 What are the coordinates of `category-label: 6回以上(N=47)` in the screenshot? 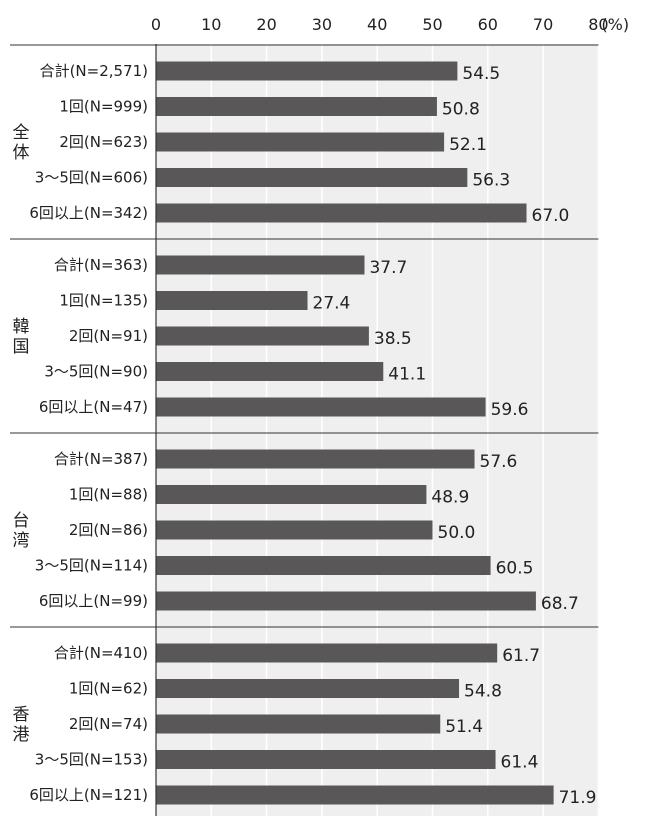 It's located at (93, 407).